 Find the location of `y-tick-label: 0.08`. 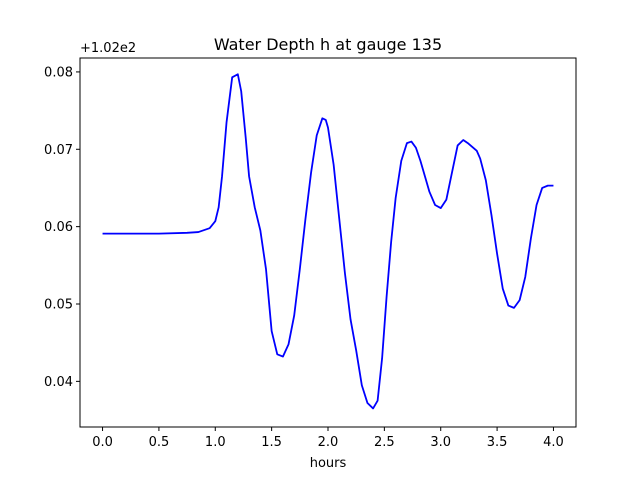

y-tick-label: 0.08 is located at coordinates (58, 72).